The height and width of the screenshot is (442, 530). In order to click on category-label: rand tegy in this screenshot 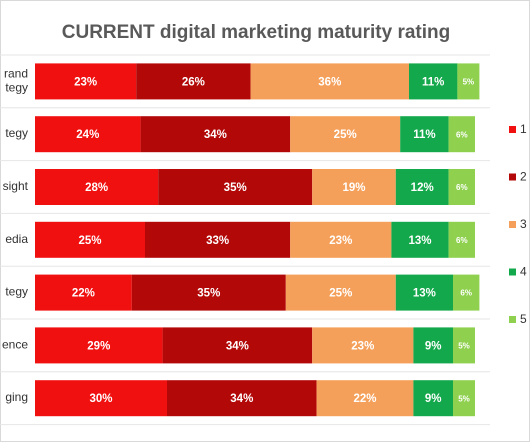, I will do `click(16, 81)`.